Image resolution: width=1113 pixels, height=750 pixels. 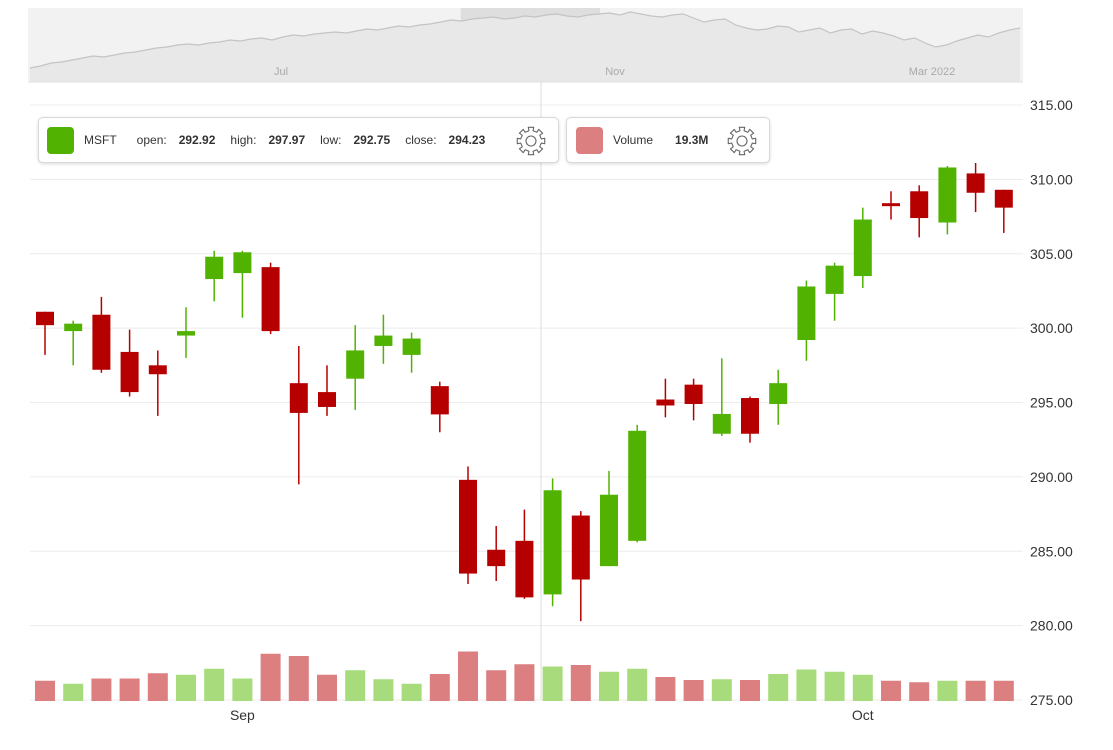 What do you see at coordinates (467, 140) in the screenshot?
I see `close-value: 294.23` at bounding box center [467, 140].